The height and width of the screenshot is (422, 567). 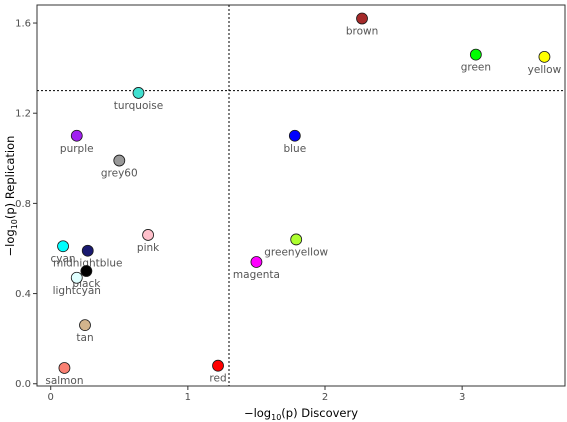 What do you see at coordinates (362, 18) in the screenshot?
I see `point-brown` at bounding box center [362, 18].